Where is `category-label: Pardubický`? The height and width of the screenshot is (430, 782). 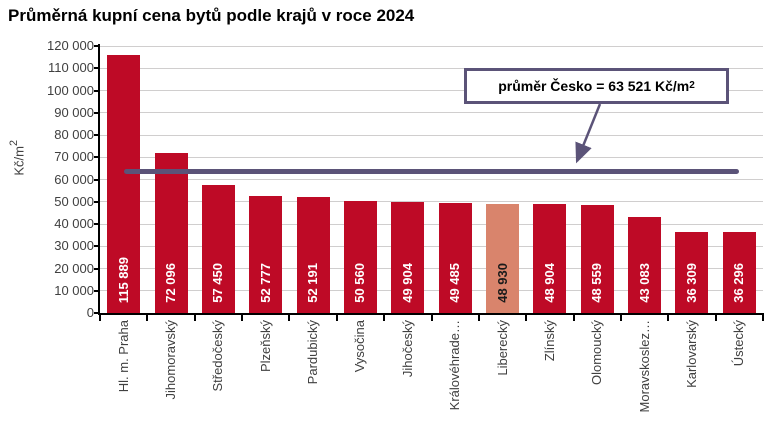
category-label: Pardubický is located at coordinates (313, 352).